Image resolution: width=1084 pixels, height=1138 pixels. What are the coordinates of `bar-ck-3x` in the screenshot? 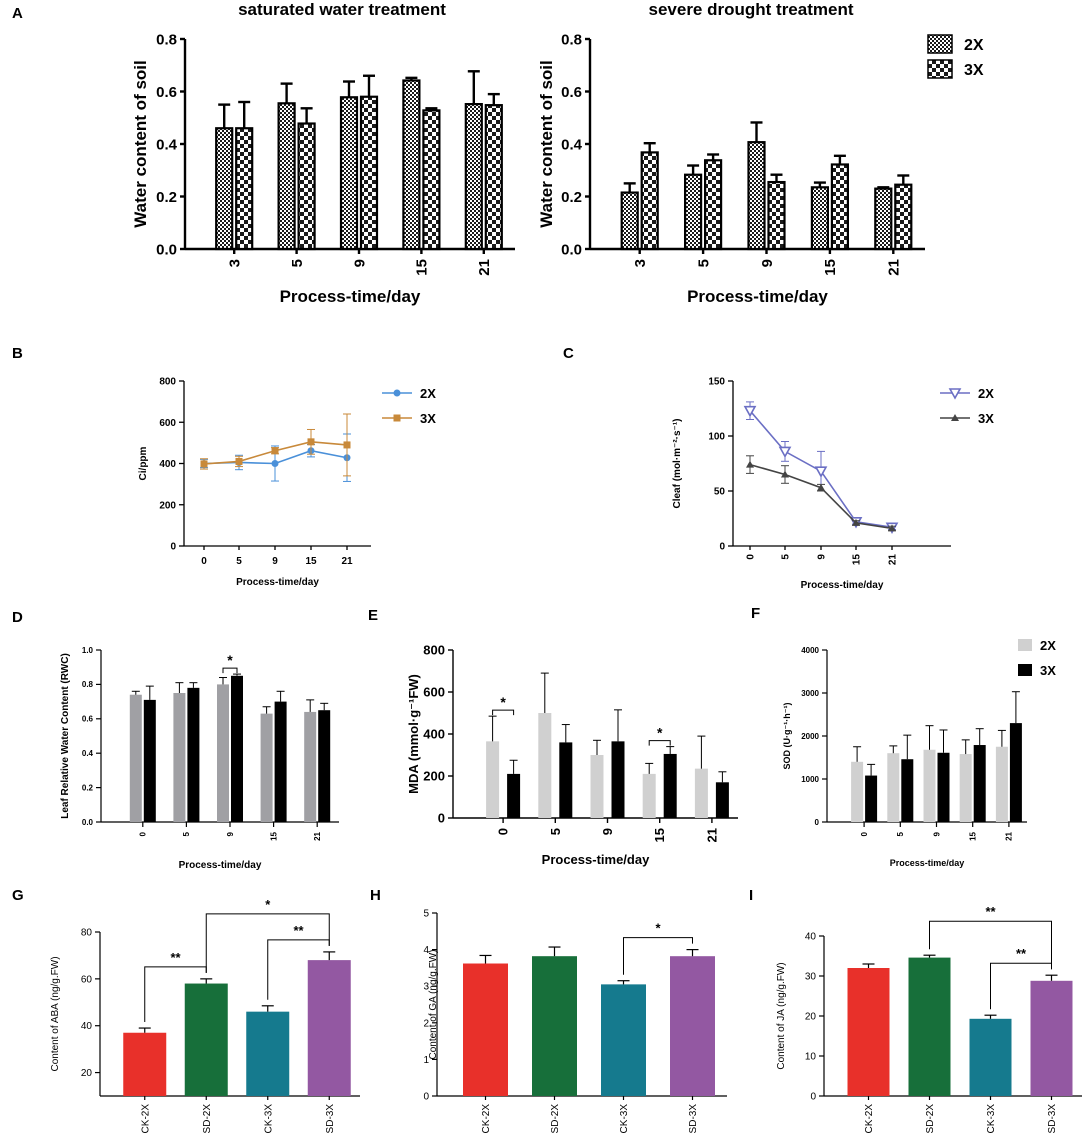 It's located at (268, 1053).